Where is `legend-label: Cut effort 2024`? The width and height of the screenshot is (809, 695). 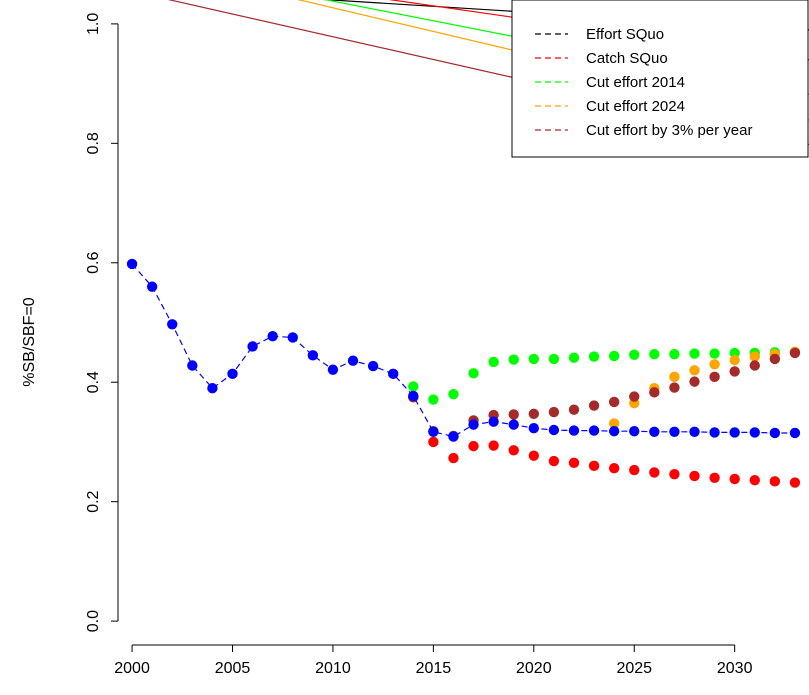 legend-label: Cut effort 2024 is located at coordinates (635, 106).